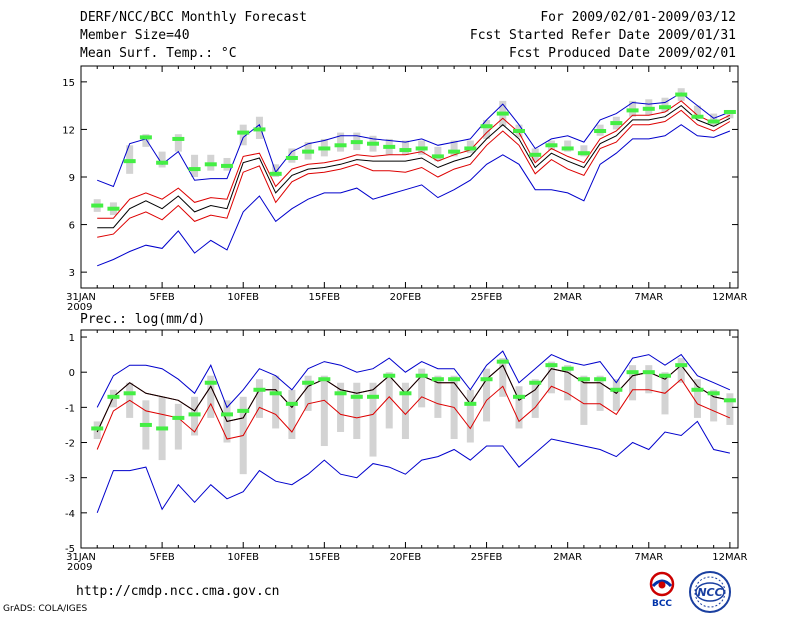 Image resolution: width=800 pixels, height=618 pixels. Describe the element at coordinates (79, 307) in the screenshot. I see `year-label: 2009` at that location.